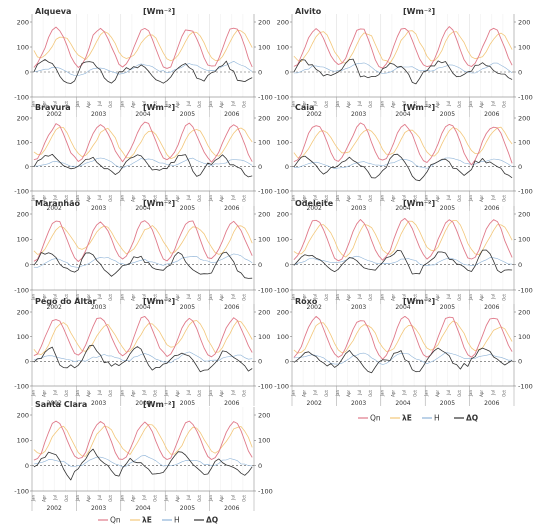 The width and height of the screenshot is (550, 528). What do you see at coordinates (98, 403) in the screenshot?
I see `year-label: 2003` at bounding box center [98, 403].